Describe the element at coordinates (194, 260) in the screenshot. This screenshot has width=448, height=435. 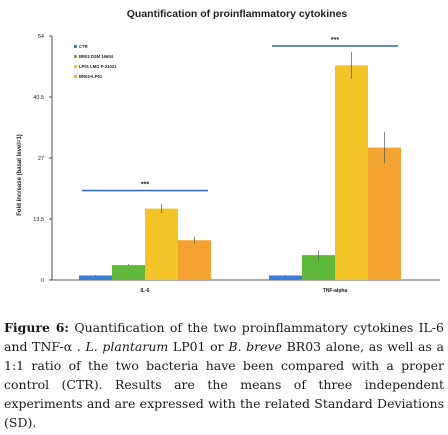
I see `bar-il-6-s3` at that location.